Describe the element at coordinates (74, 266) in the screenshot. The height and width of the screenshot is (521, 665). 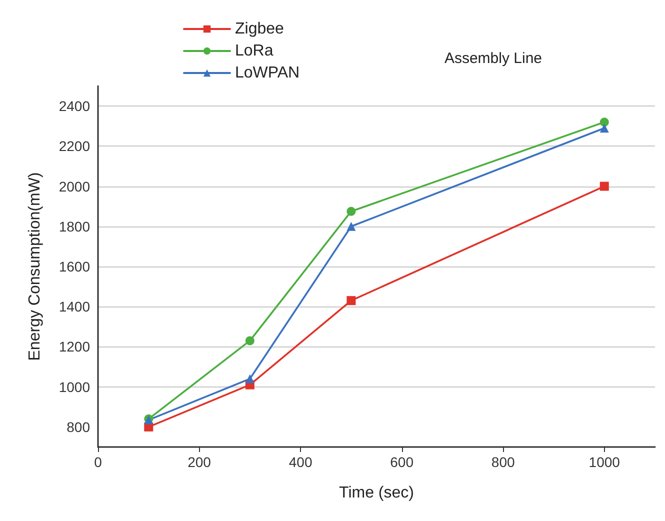
I see `y-tick-label: 1600` at that location.